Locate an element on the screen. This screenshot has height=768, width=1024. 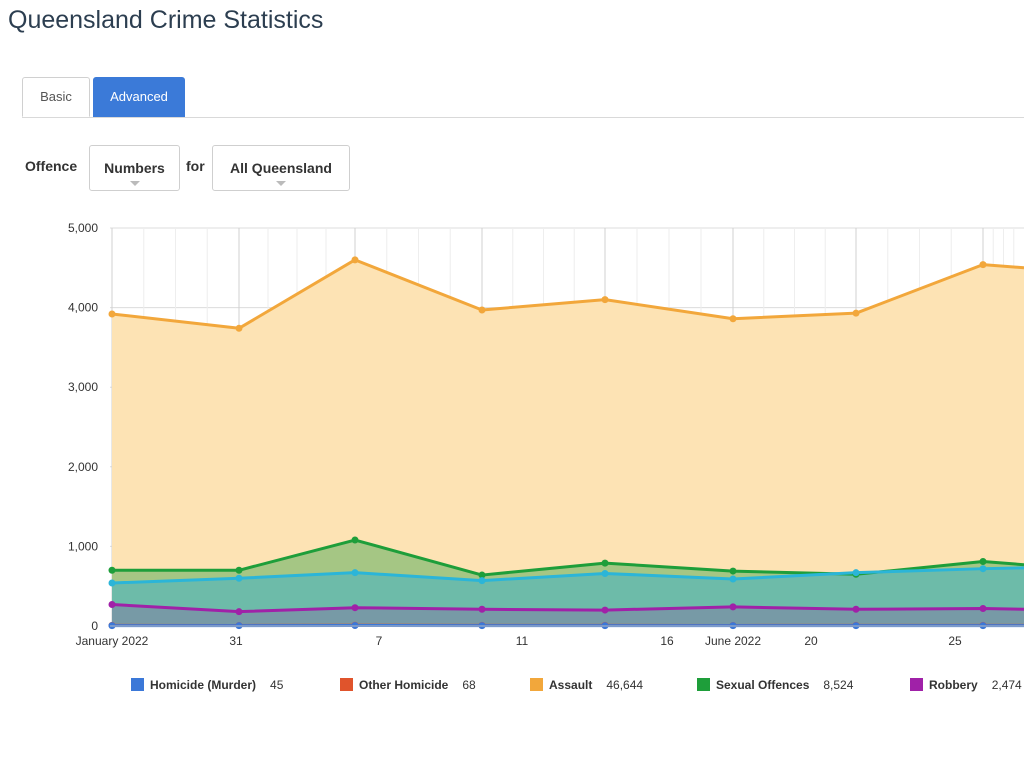
region-select-value: All Queensland is located at coordinates (281, 168).